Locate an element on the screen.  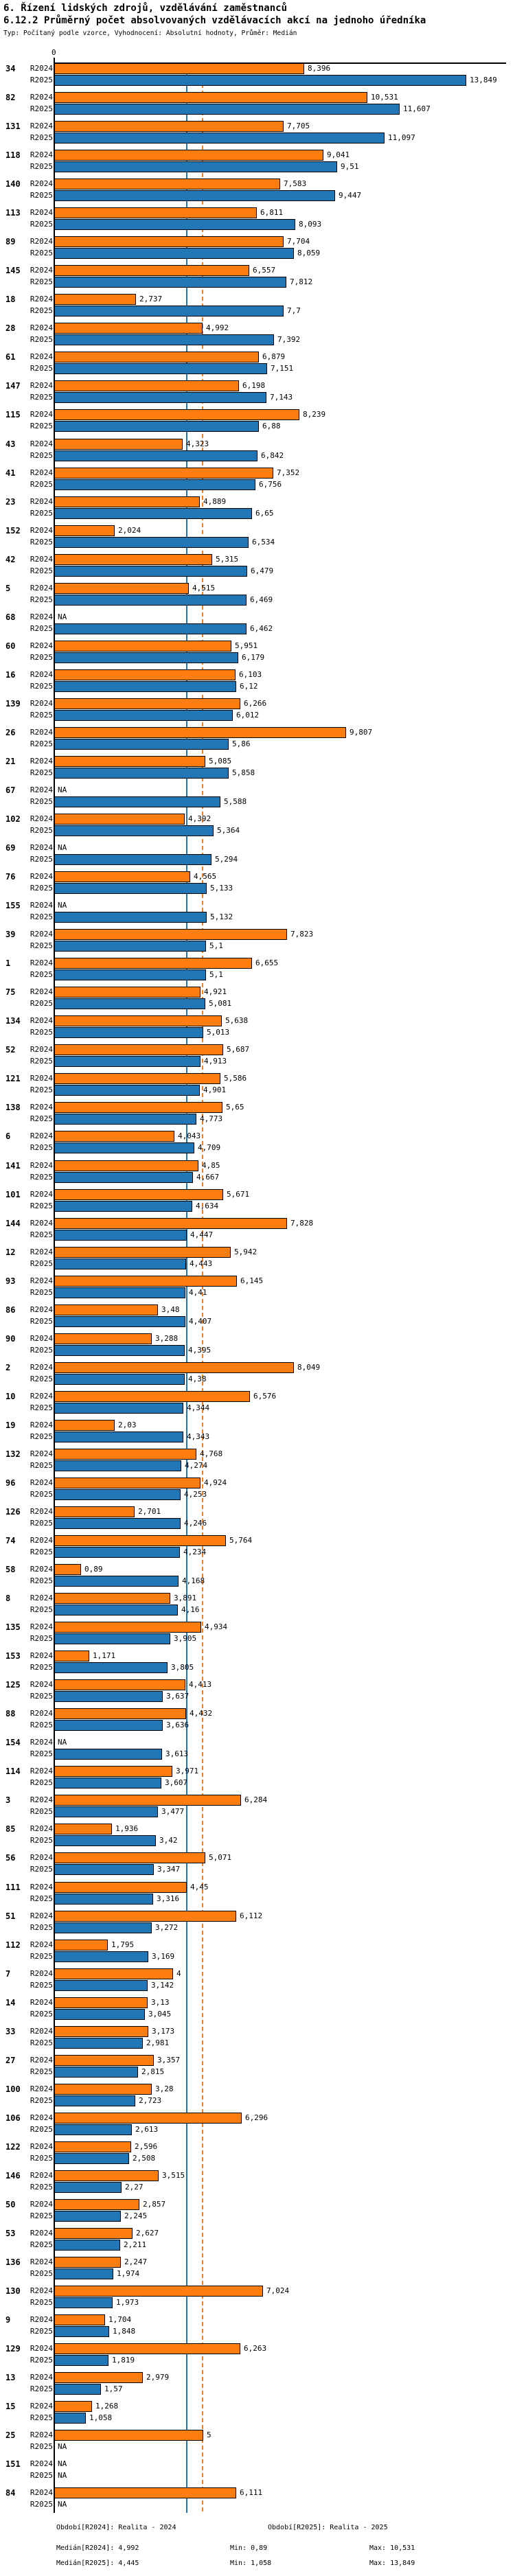
bar-group: 18 R2024 2,737 R2025 7,7 is located at coordinates (257, 305).